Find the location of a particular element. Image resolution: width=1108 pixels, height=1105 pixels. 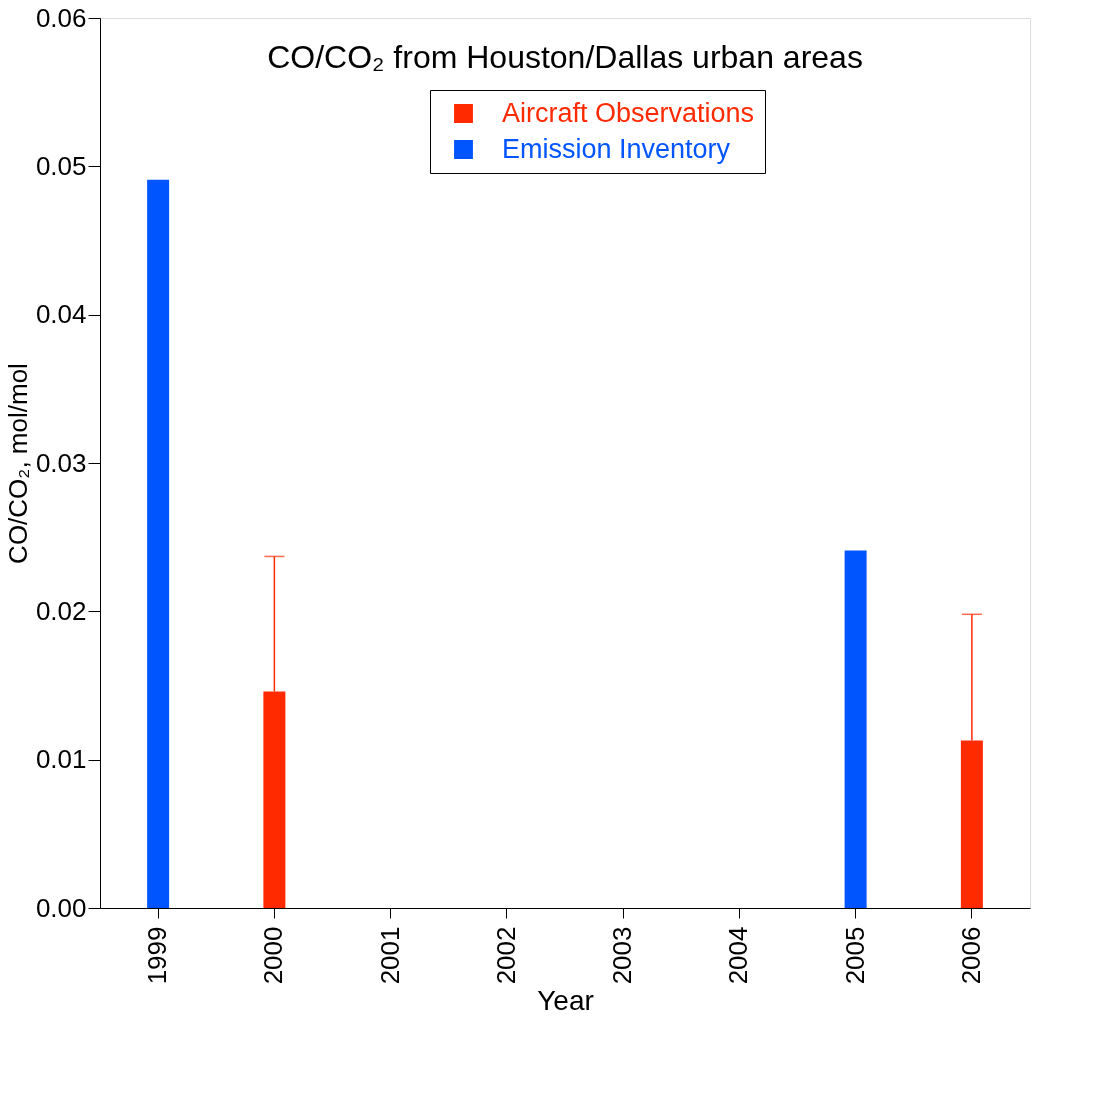

x-tick-label: 2006 is located at coordinates (970, 955).